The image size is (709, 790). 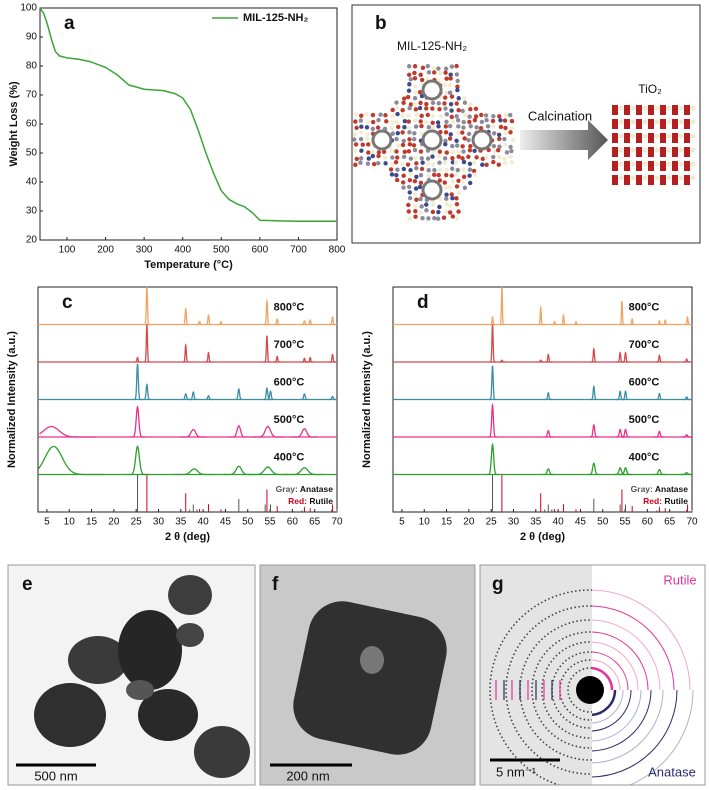 I want to click on x-tick-label: 30, so click(x=159, y=522).